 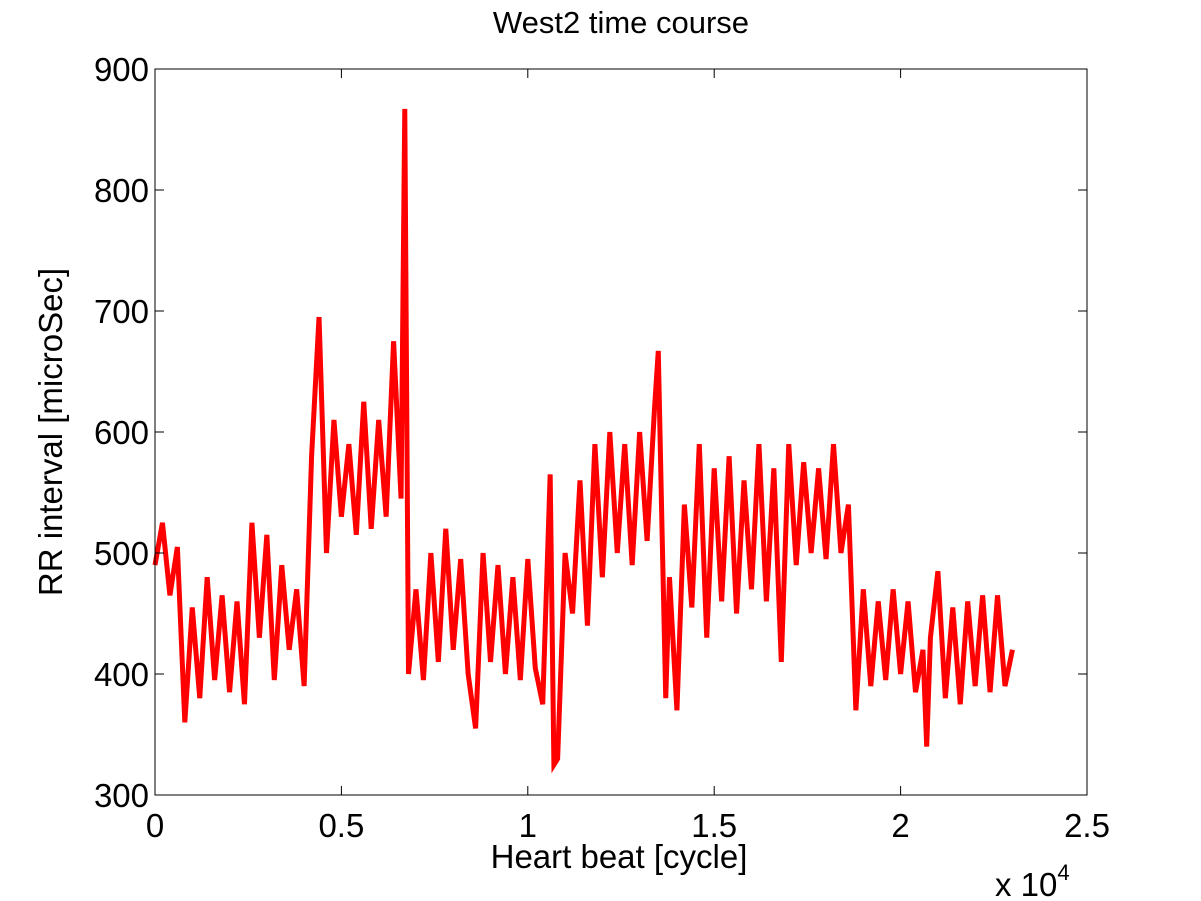 What do you see at coordinates (121, 432) in the screenshot?
I see `y-tick-label: 600` at bounding box center [121, 432].